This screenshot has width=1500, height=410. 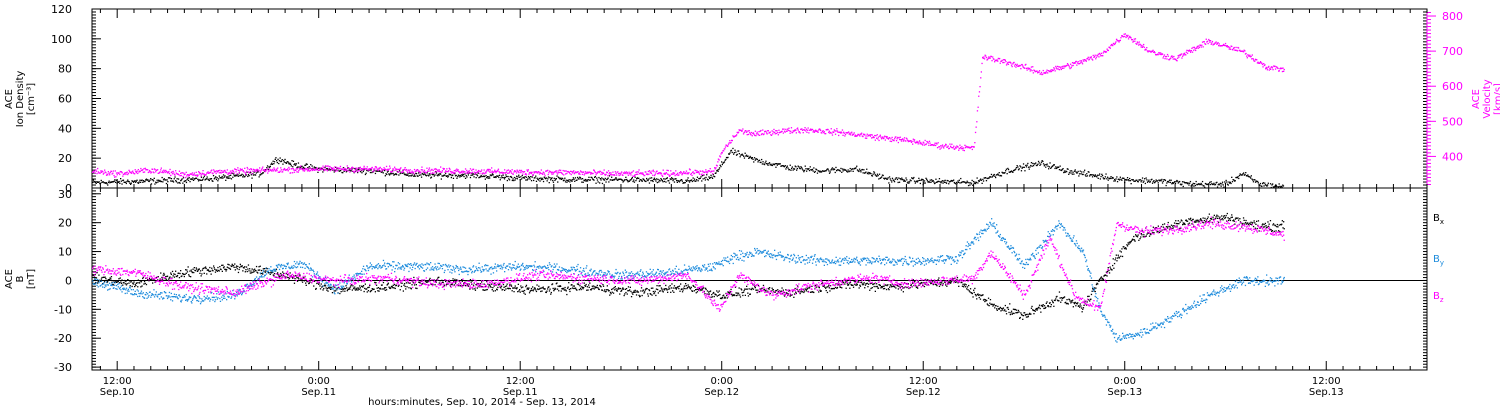 I want to click on y-axis-title-line: [nT], so click(x=31, y=279).